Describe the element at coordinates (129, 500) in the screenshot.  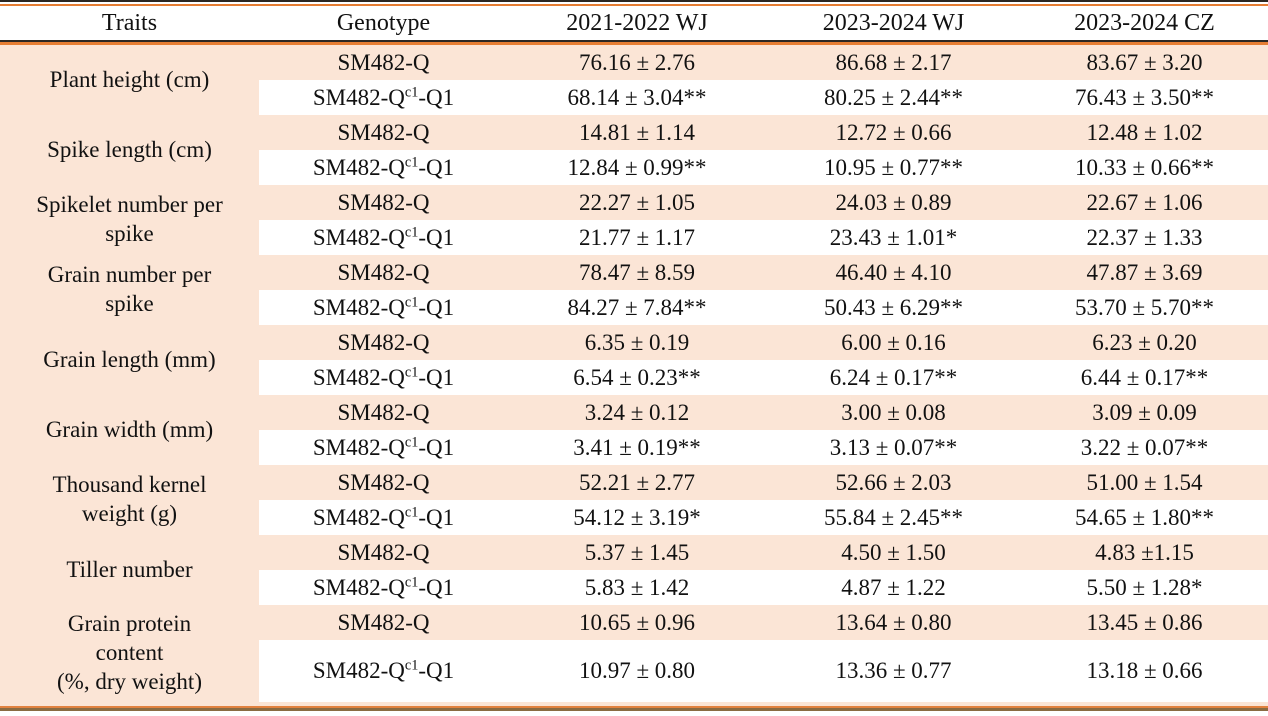
I see `trait-label: Thousand kernel weight (g)` at that location.